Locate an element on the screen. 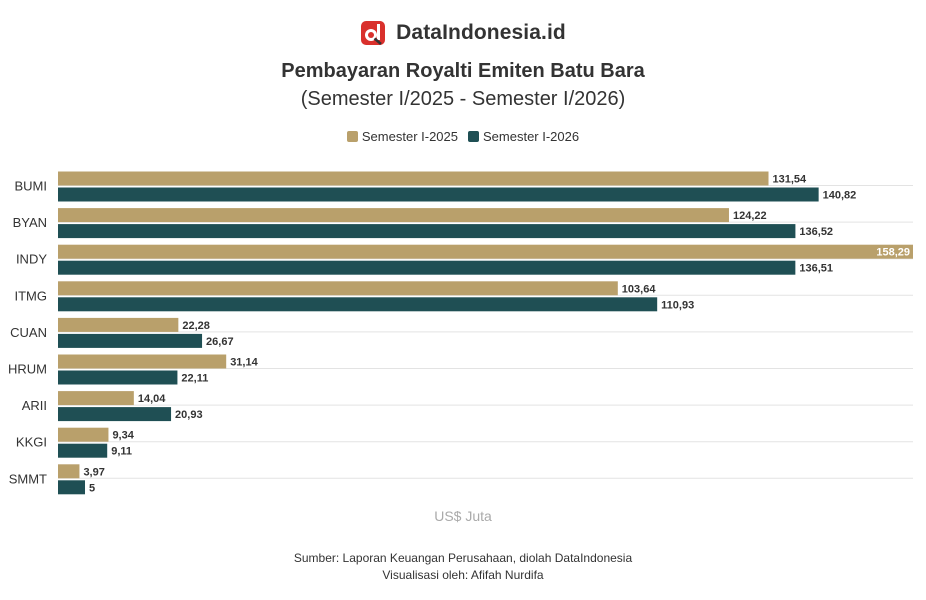 This screenshot has height=600, width=926. category-label: BUMI is located at coordinates (31, 186).